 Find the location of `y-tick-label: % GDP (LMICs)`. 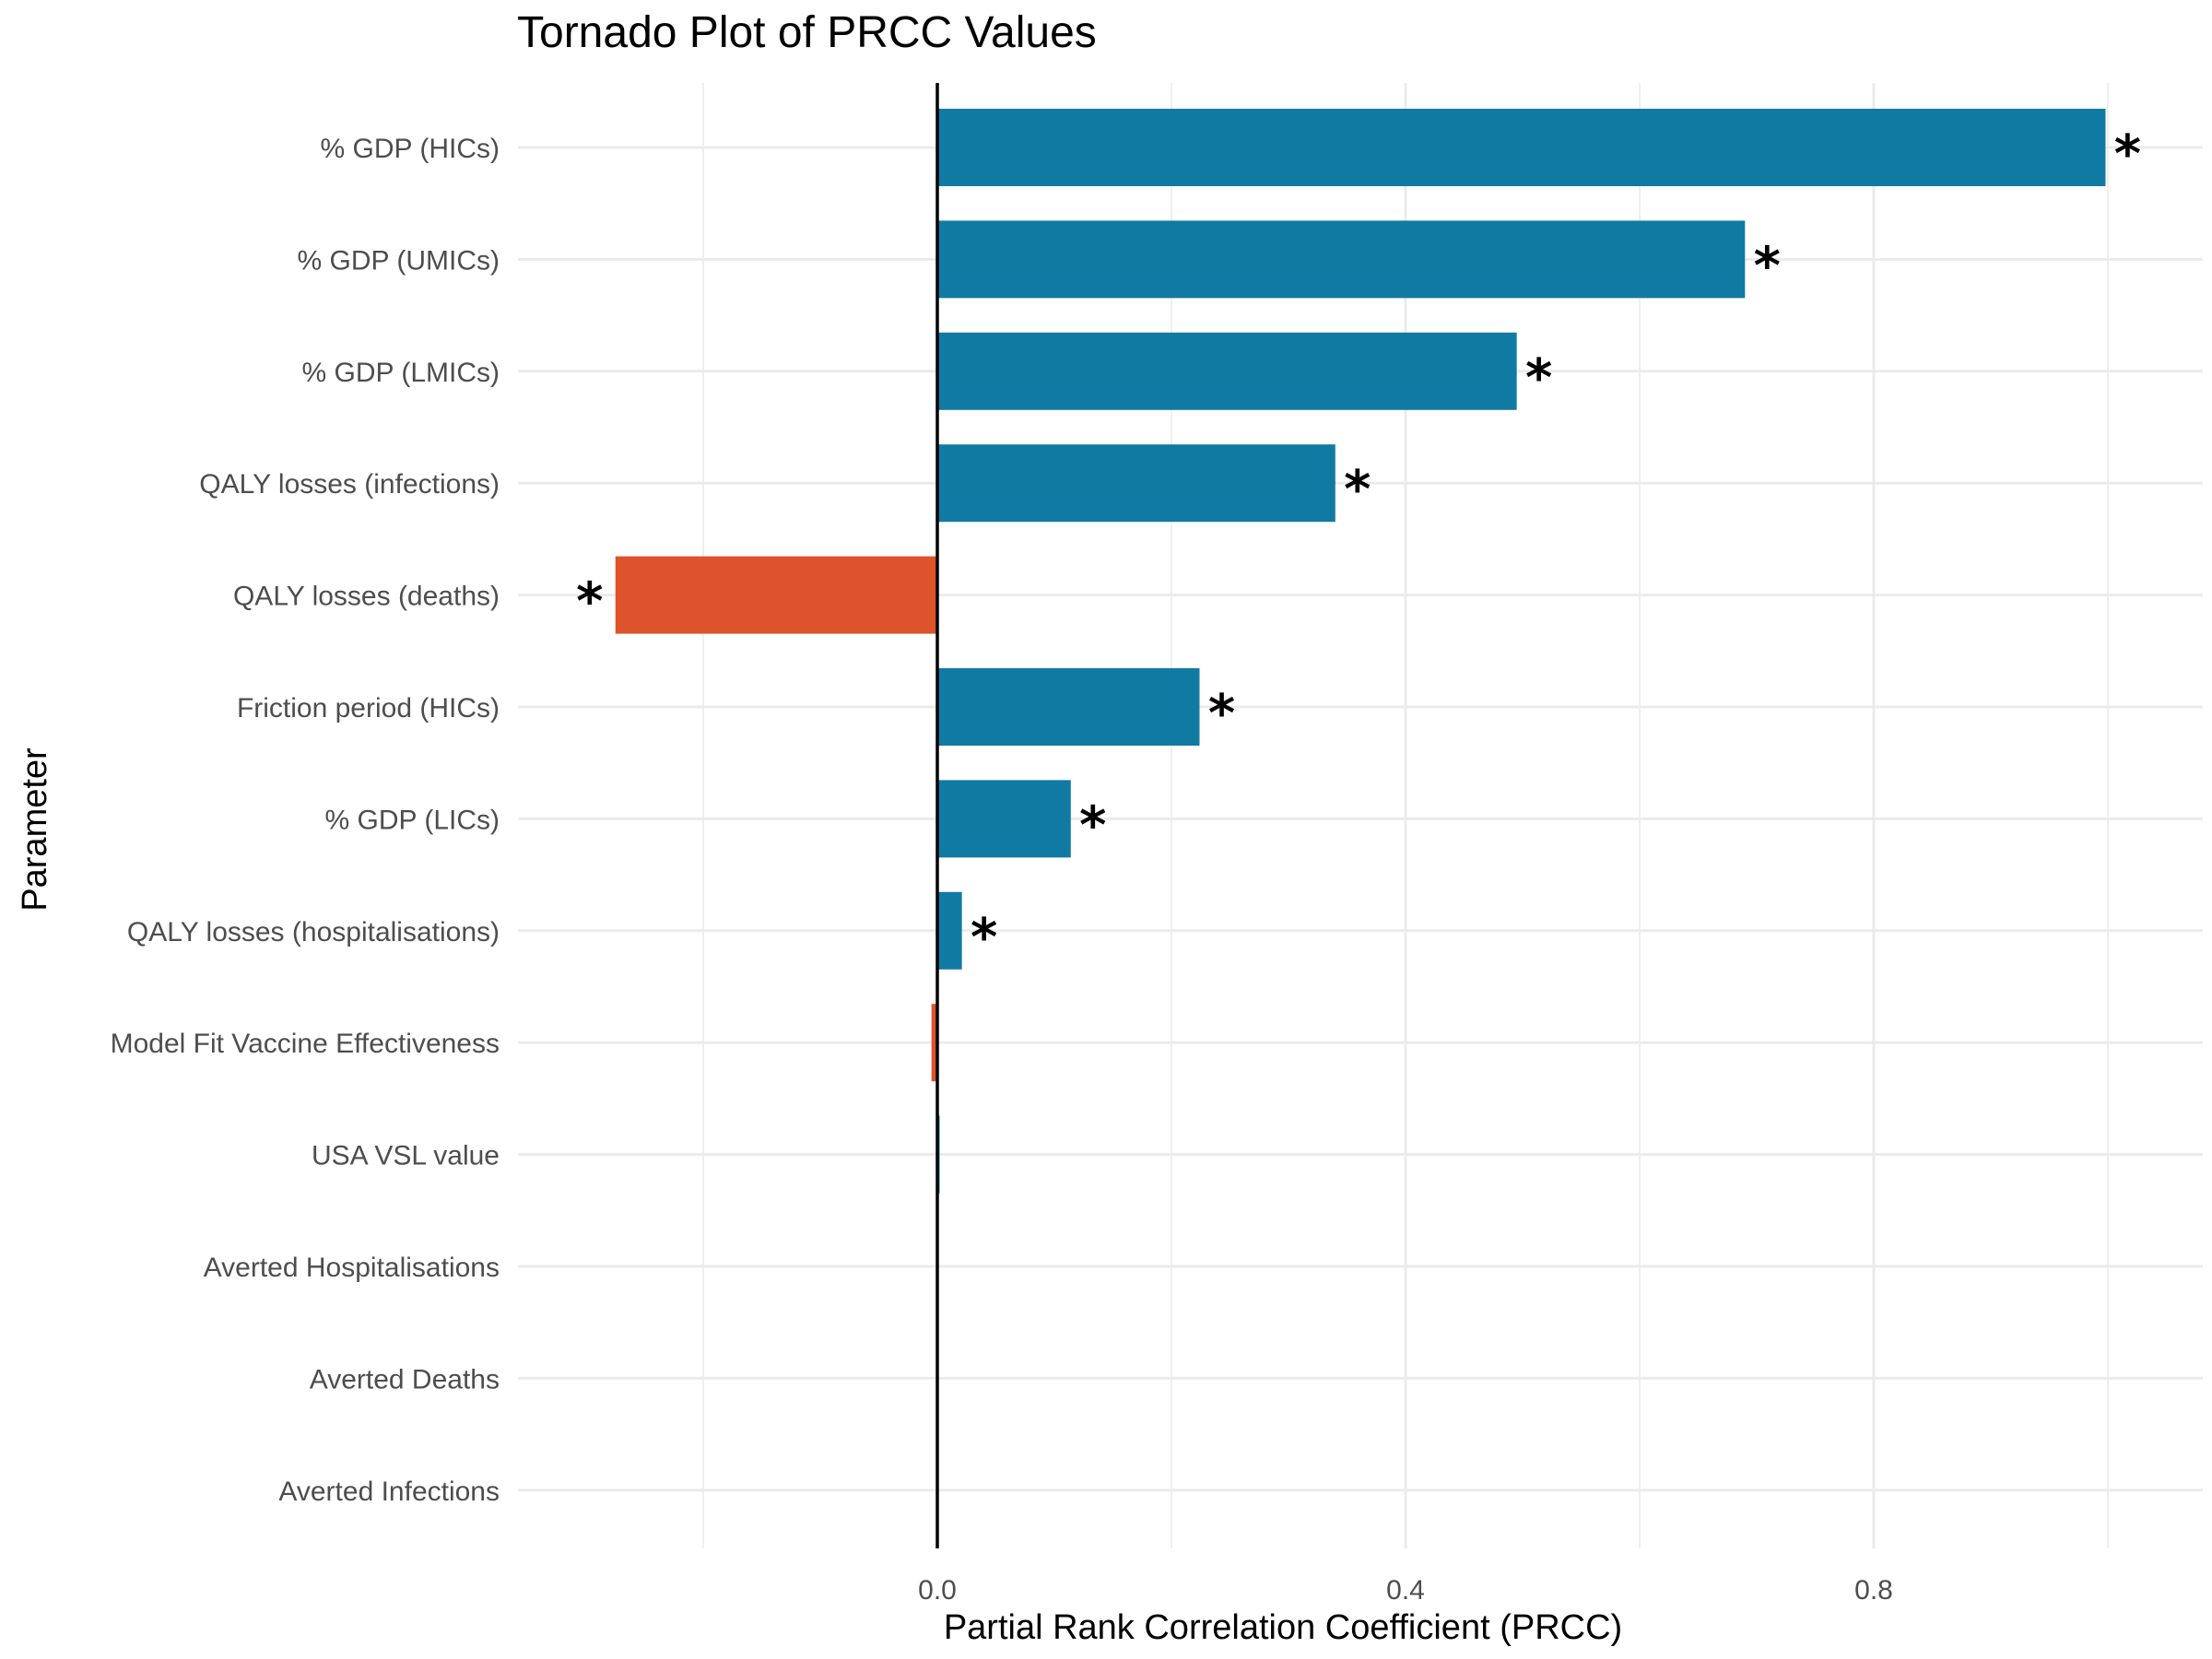

y-tick-label: % GDP (LMICs) is located at coordinates (401, 373).